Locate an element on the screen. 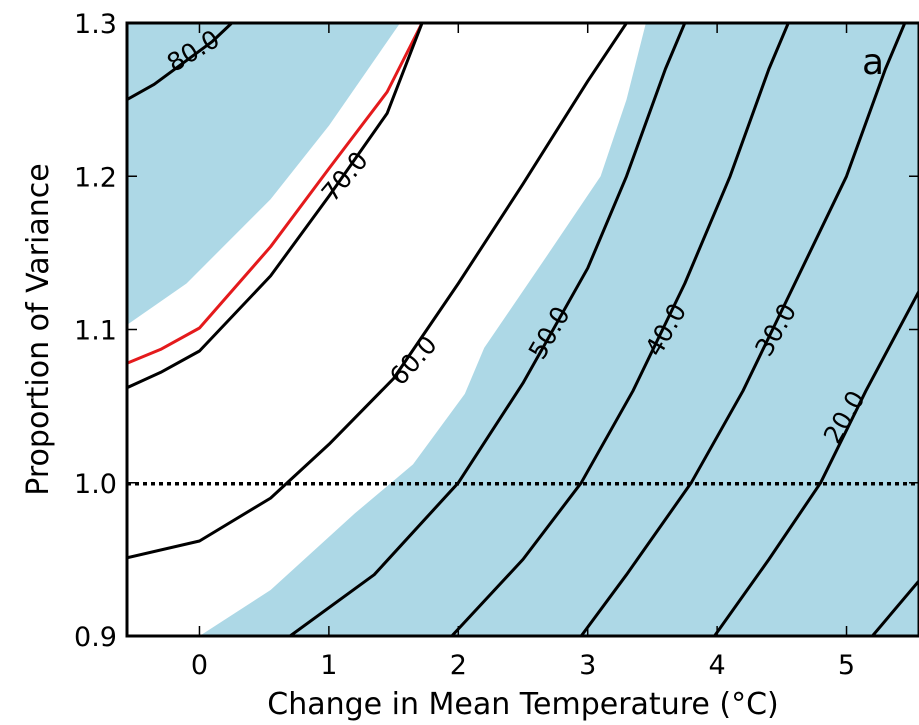 The image size is (919, 725). panel-label: a is located at coordinates (873, 62).